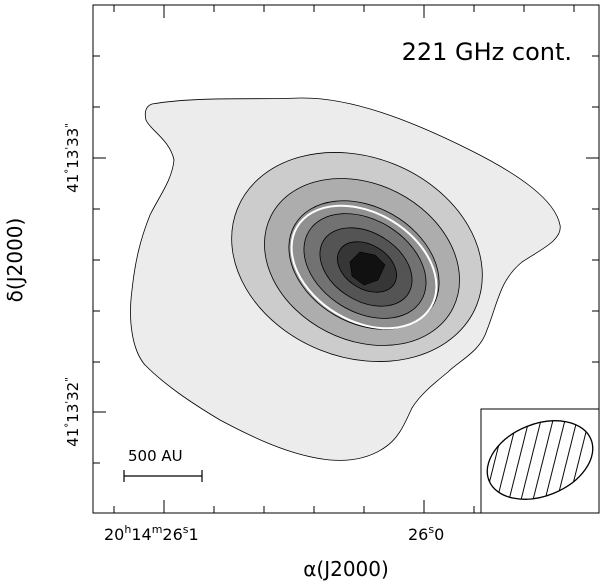 The width and height of the screenshot is (600, 583). What do you see at coordinates (163, 476) in the screenshot?
I see `scale-bar` at bounding box center [163, 476].